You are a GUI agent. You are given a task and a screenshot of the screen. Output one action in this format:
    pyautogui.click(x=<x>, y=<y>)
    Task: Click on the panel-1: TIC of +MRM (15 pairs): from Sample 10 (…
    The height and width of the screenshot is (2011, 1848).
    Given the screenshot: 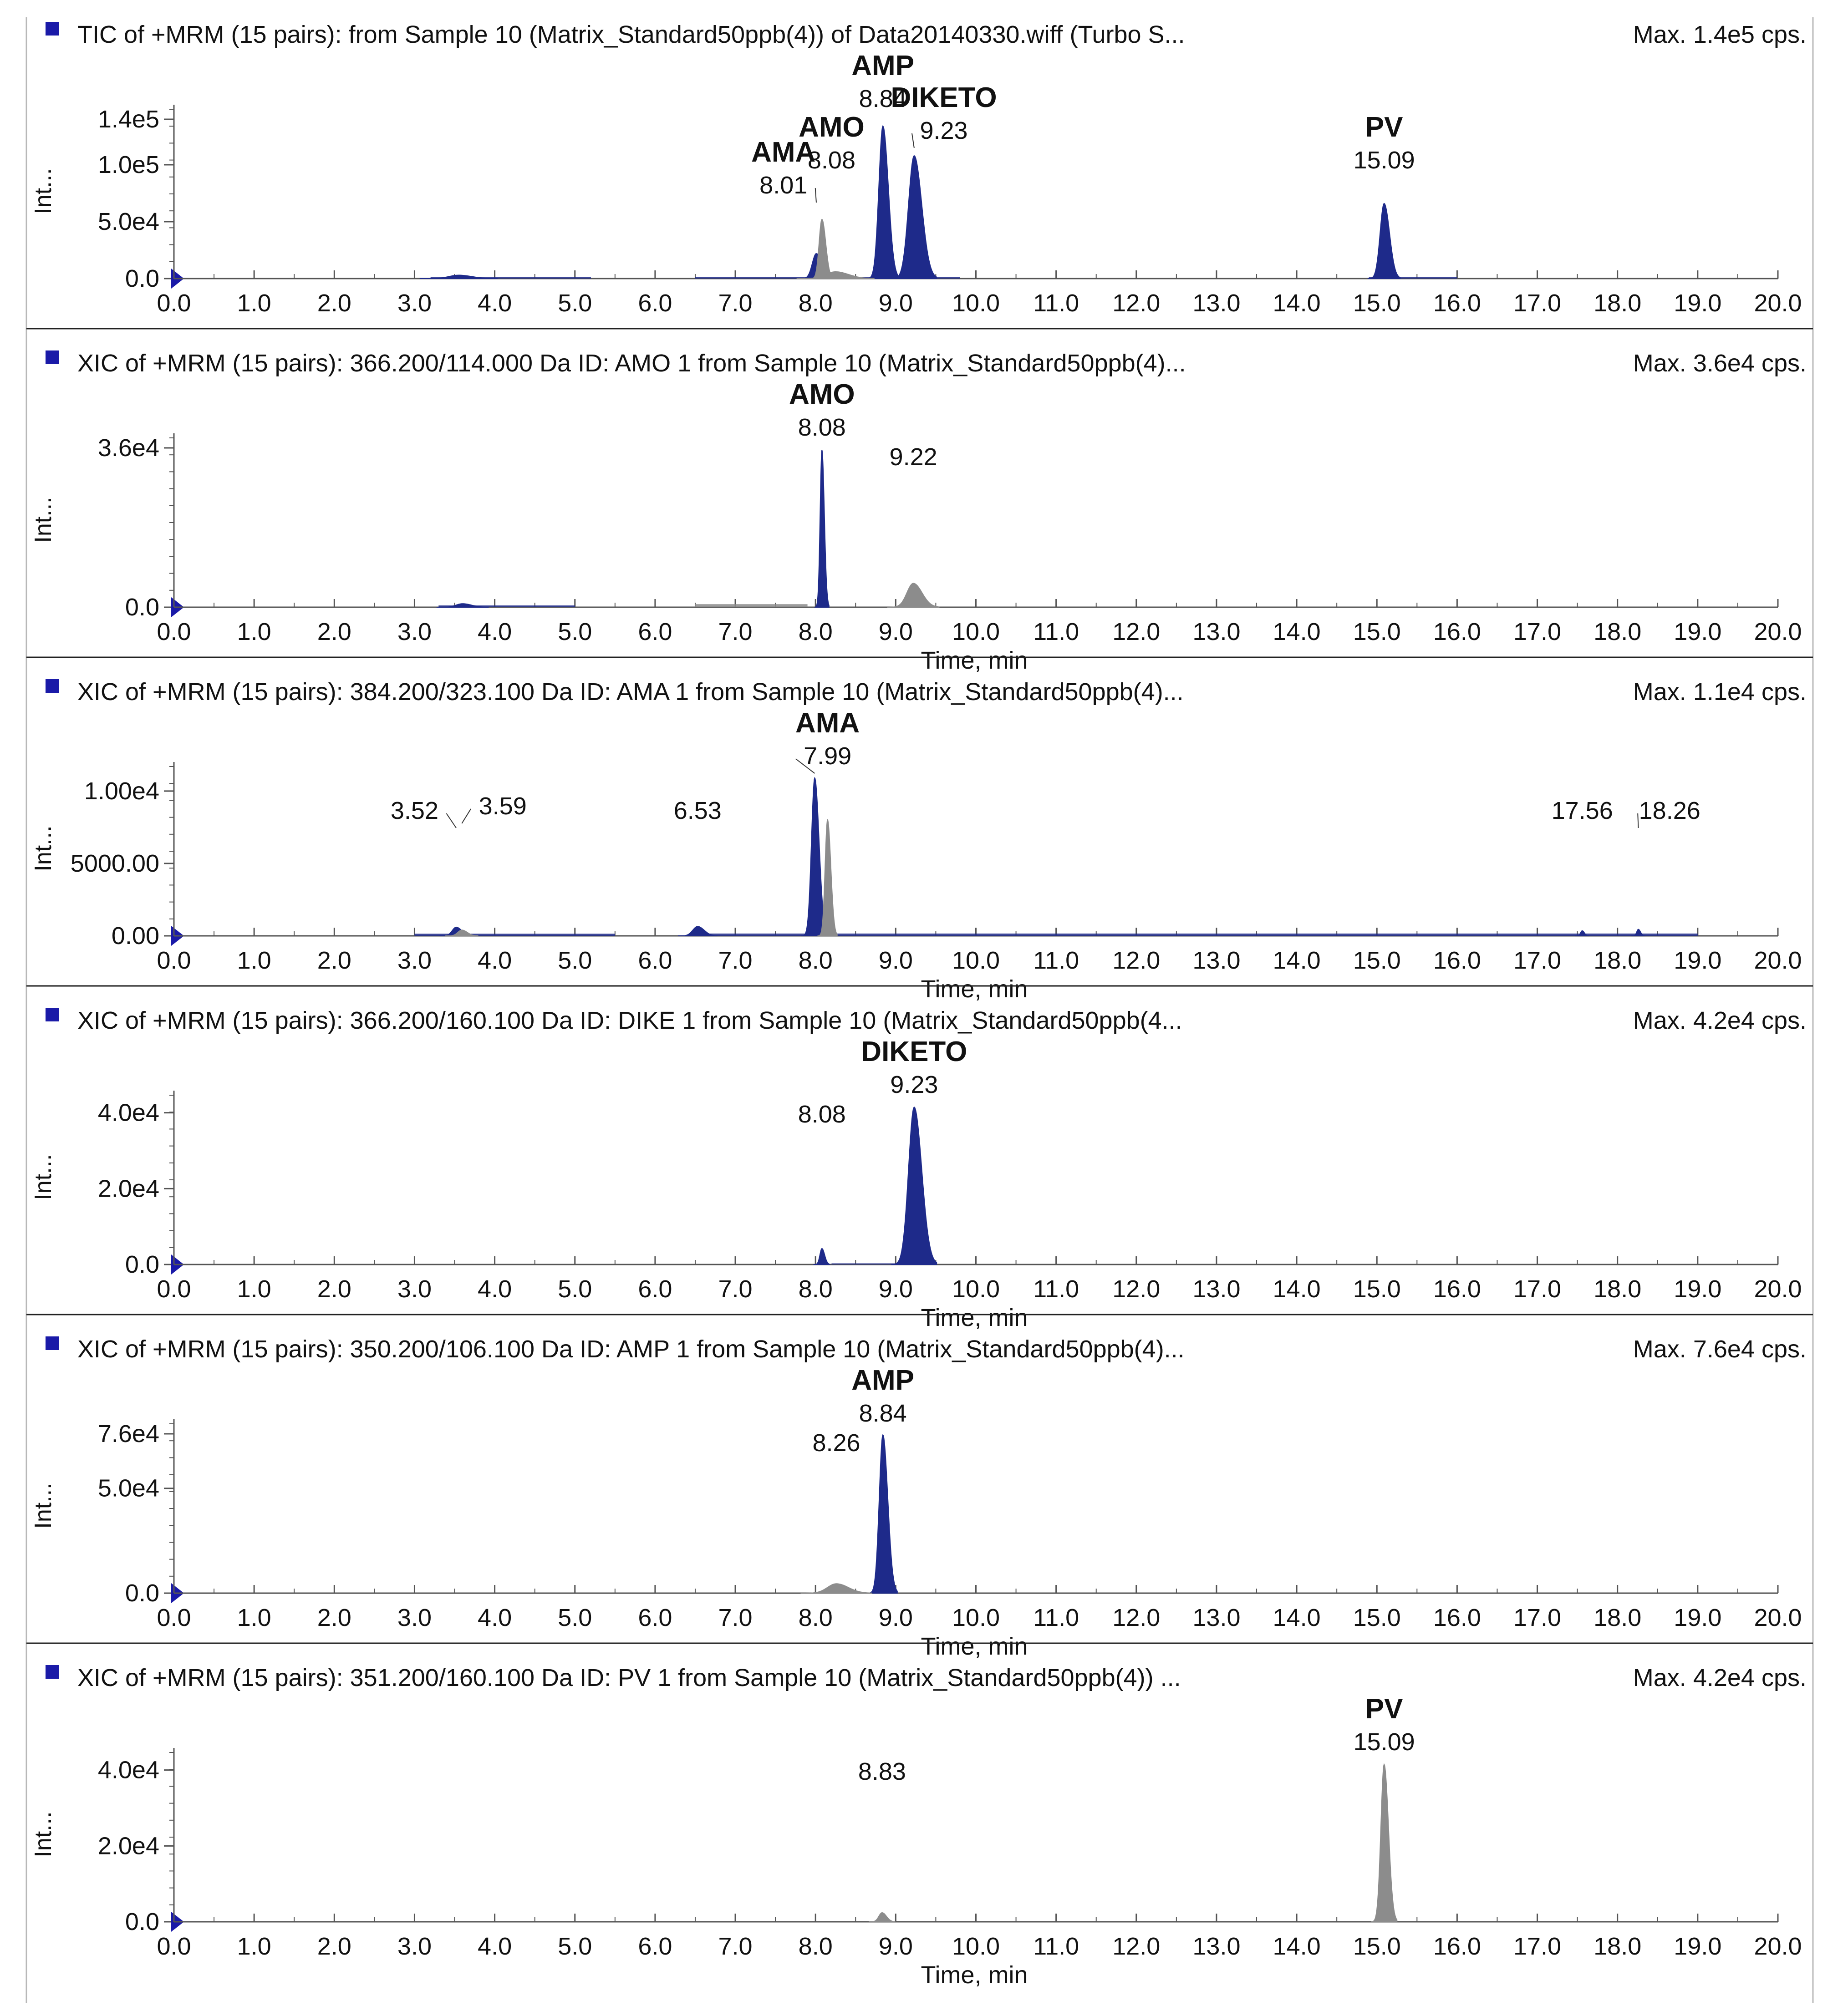 What is the action you would take?
    pyautogui.click(x=919, y=169)
    